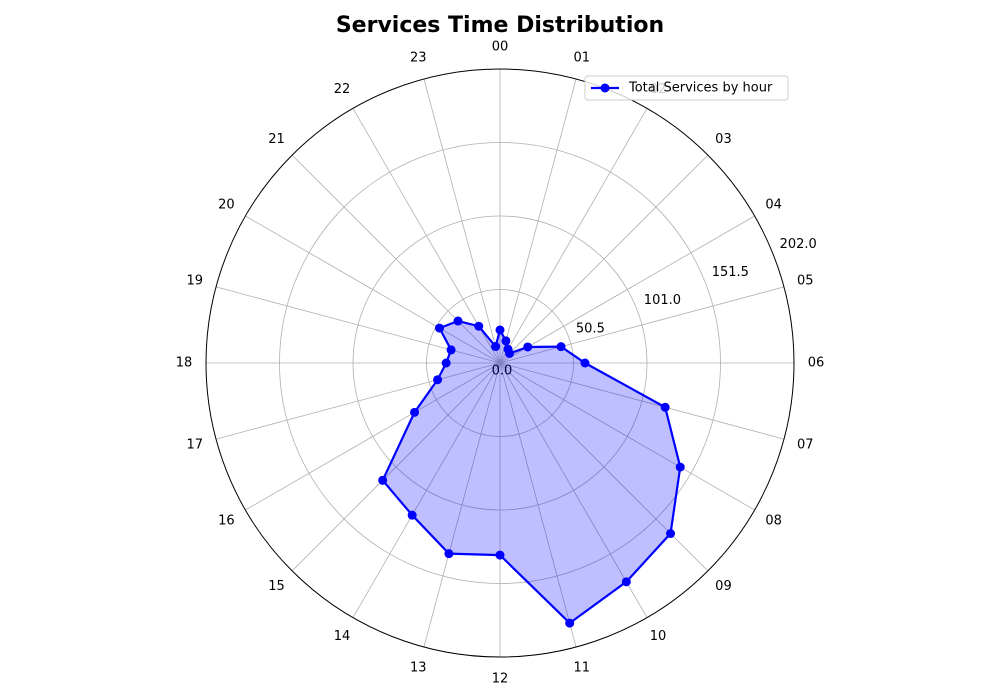  I want to click on category-label: 17, so click(194, 444).